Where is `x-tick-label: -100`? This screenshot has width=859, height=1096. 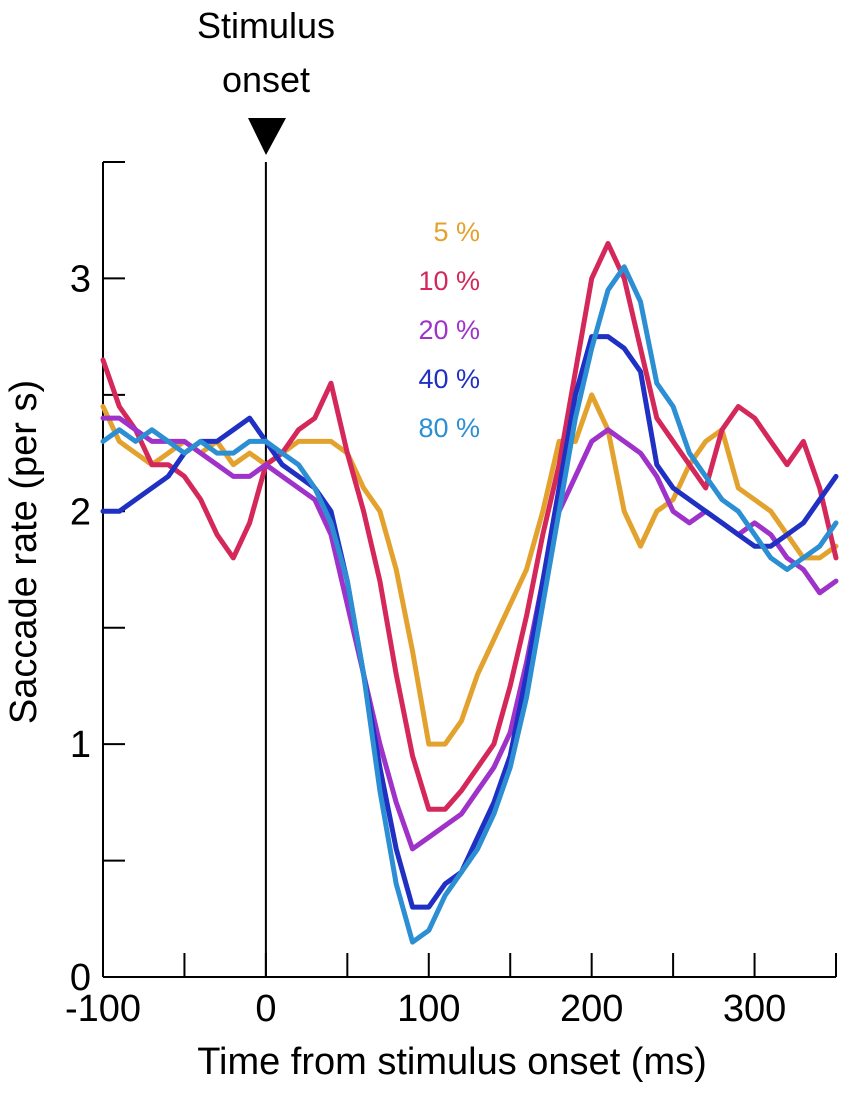 x-tick-label: -100 is located at coordinates (103, 1009).